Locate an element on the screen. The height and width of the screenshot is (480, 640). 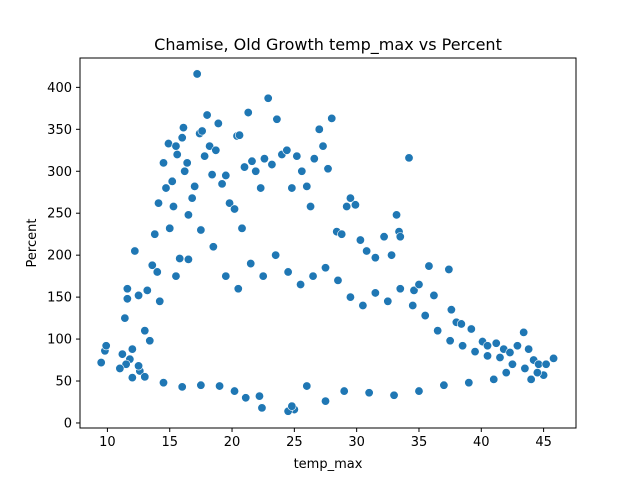
x-axis-label: temp_max is located at coordinates (328, 464).